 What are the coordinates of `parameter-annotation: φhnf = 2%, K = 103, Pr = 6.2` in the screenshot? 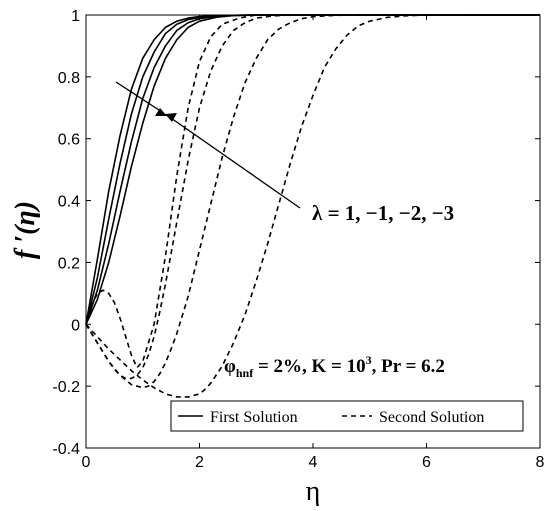 It's located at (334, 366).